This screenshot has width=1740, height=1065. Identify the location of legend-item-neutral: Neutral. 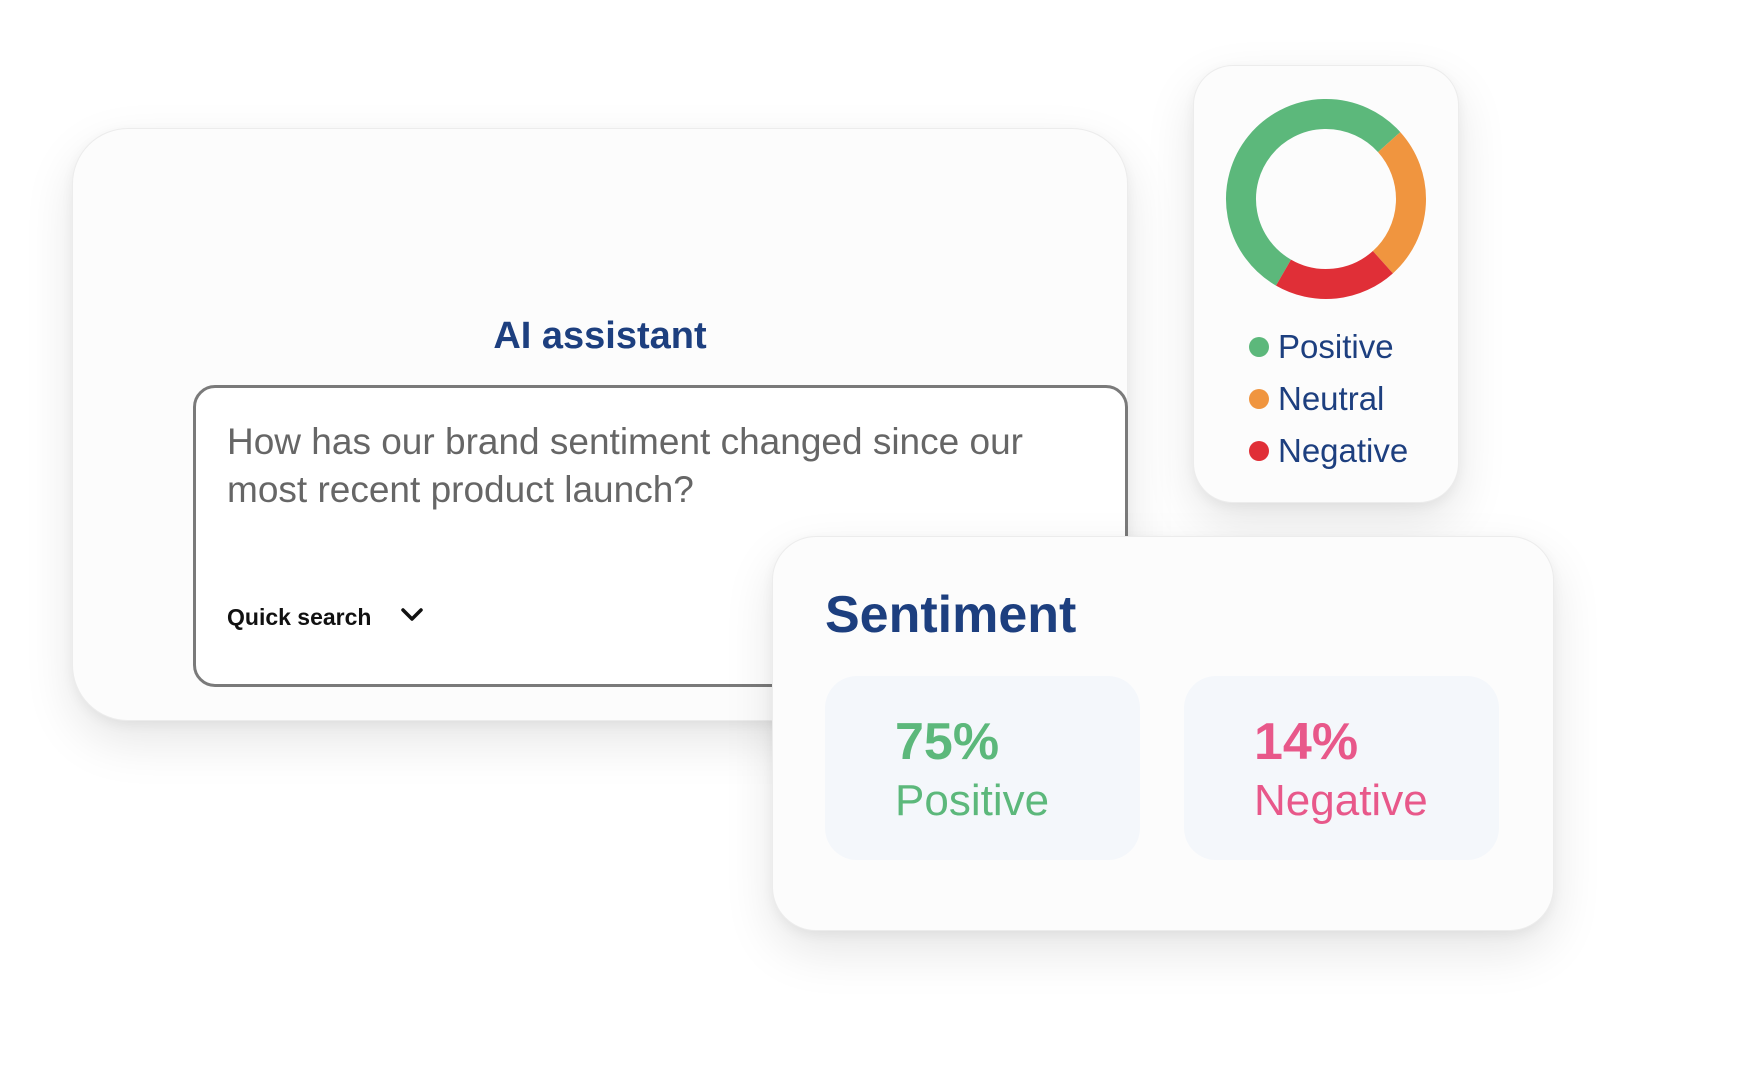
(1316, 399).